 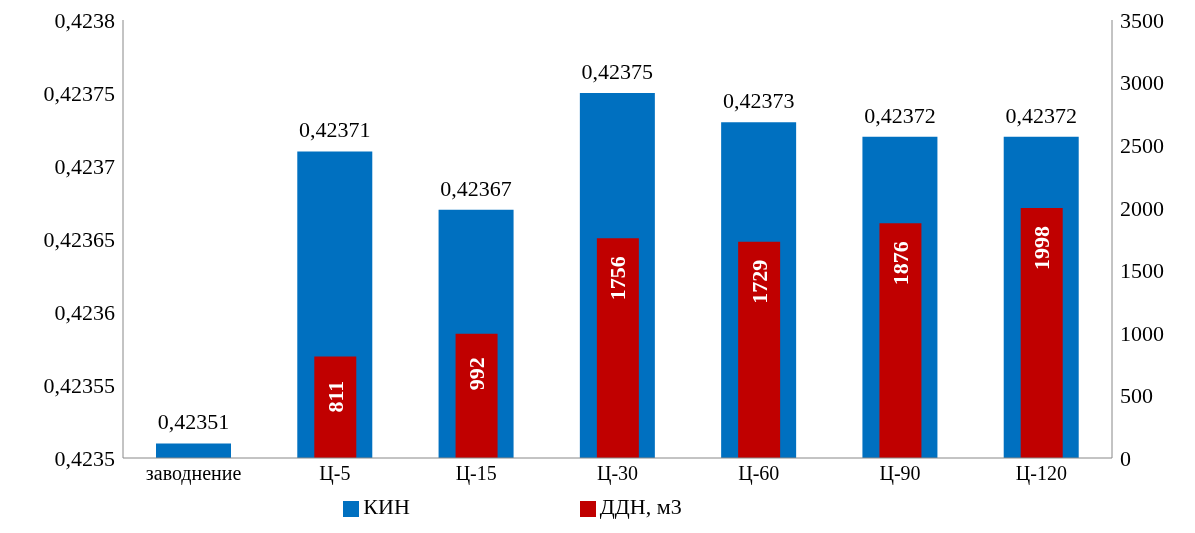 What do you see at coordinates (84, 20) in the screenshot?
I see `y-tick-label: 0,4238` at bounding box center [84, 20].